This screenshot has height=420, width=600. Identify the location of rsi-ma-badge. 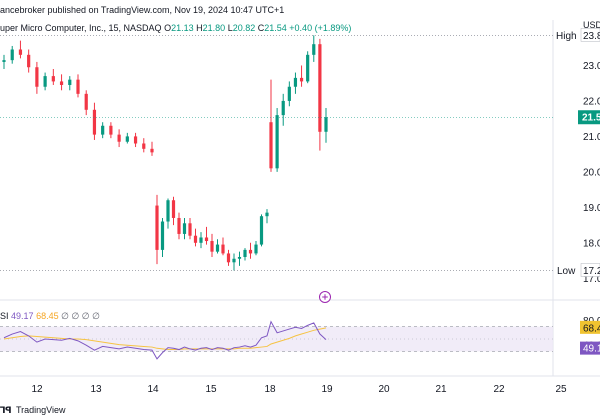
(590, 327).